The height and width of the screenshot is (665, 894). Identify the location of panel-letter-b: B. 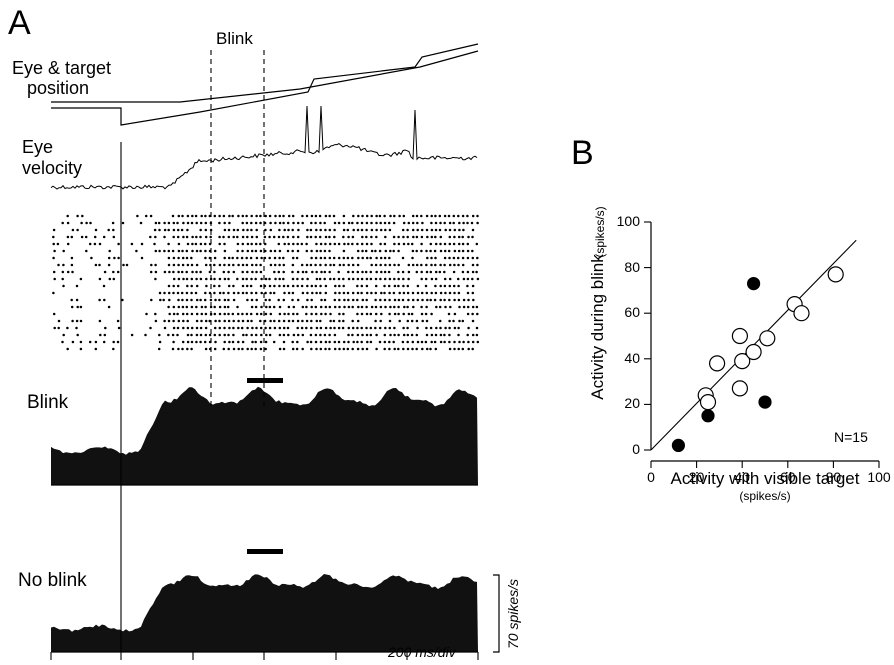
(582, 153).